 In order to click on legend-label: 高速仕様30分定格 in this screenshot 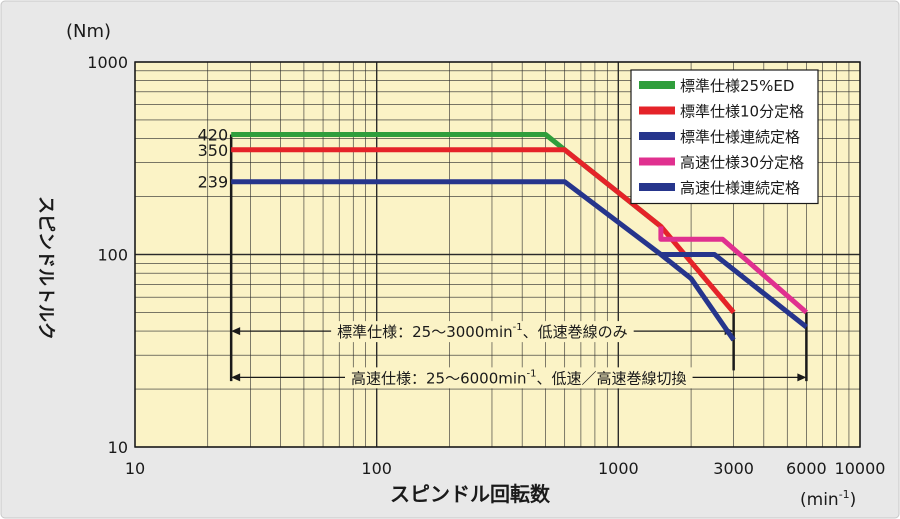, I will do `click(742, 163)`.